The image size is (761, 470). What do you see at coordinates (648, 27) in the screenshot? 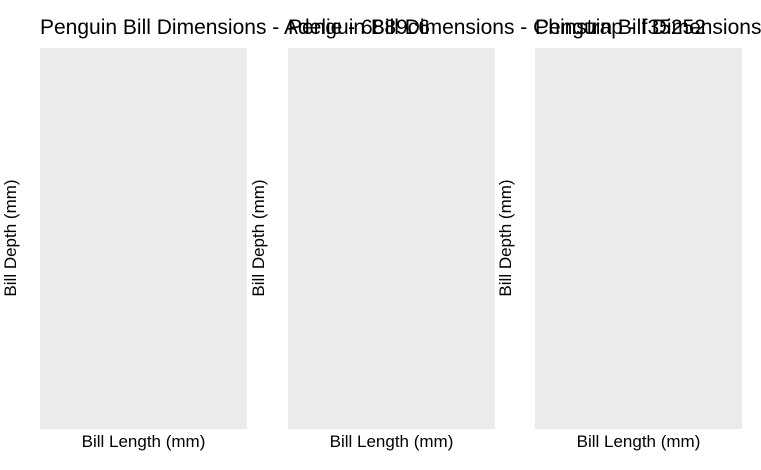
I see `facet-title: Penguin Bill Dimensions` at bounding box center [648, 27].